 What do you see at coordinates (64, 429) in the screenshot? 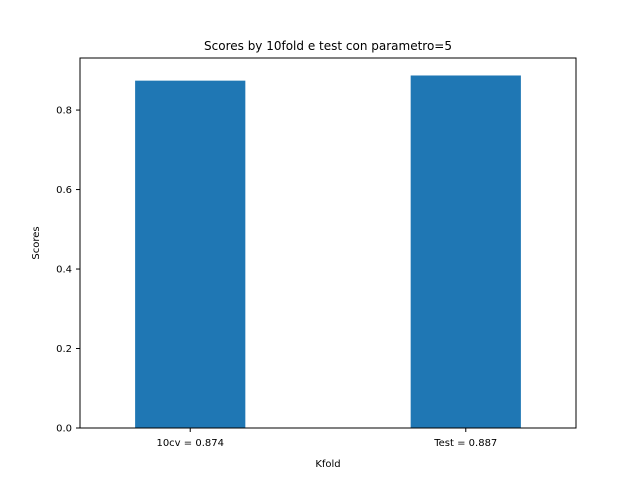
I see `y-tick-label: 0.0` at bounding box center [64, 429].